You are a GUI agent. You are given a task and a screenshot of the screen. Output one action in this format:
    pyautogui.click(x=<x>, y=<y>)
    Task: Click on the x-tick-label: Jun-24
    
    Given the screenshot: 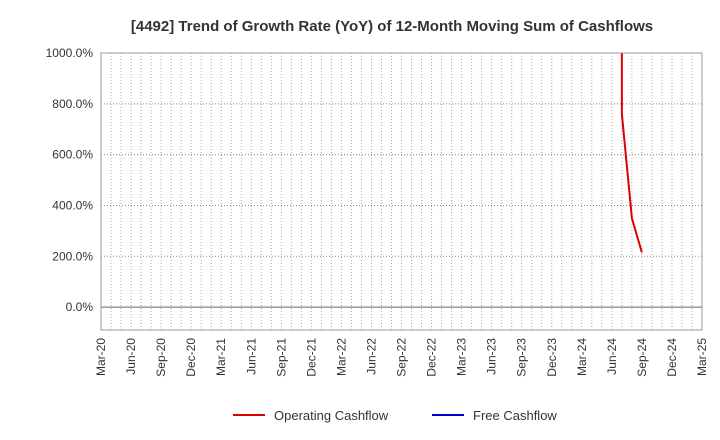 What is the action you would take?
    pyautogui.click(x=612, y=356)
    